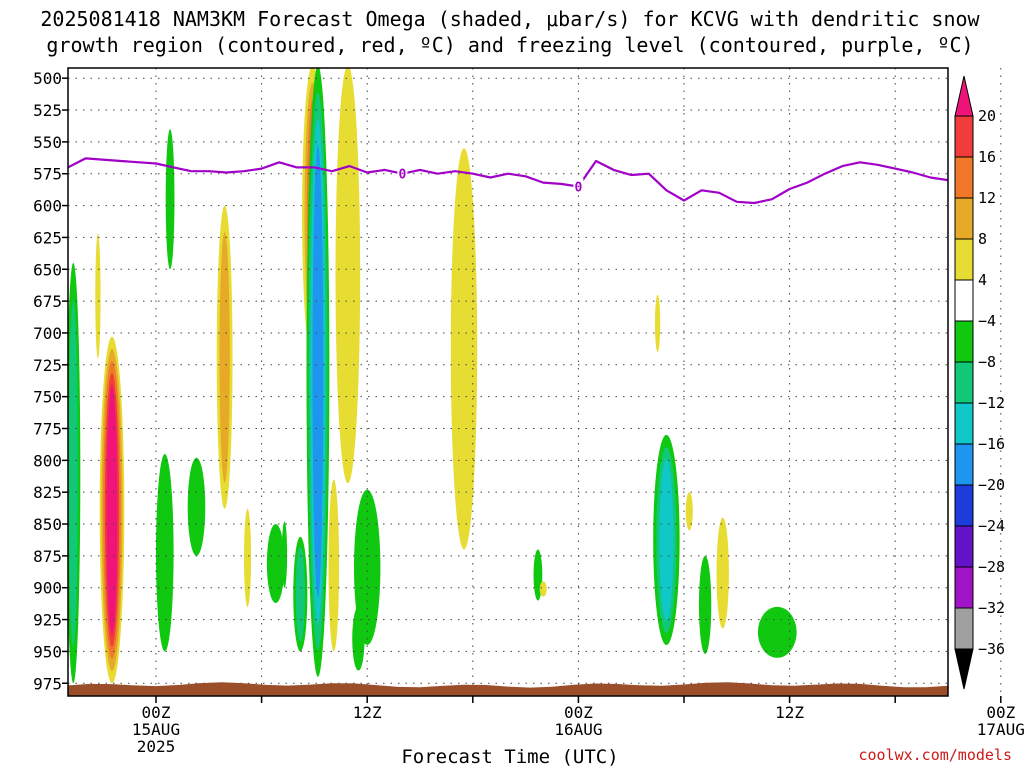 The height and width of the screenshot is (768, 1024). I want to click on y-tick-label-13: 825, so click(47, 492).